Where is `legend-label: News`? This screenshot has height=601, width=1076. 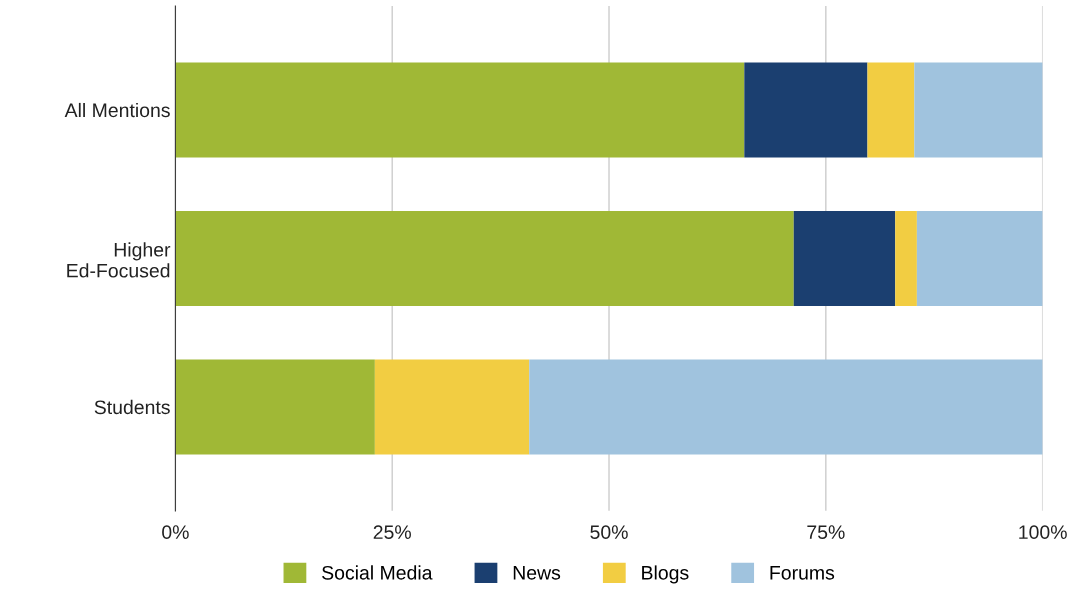
legend-label: News is located at coordinates (537, 573).